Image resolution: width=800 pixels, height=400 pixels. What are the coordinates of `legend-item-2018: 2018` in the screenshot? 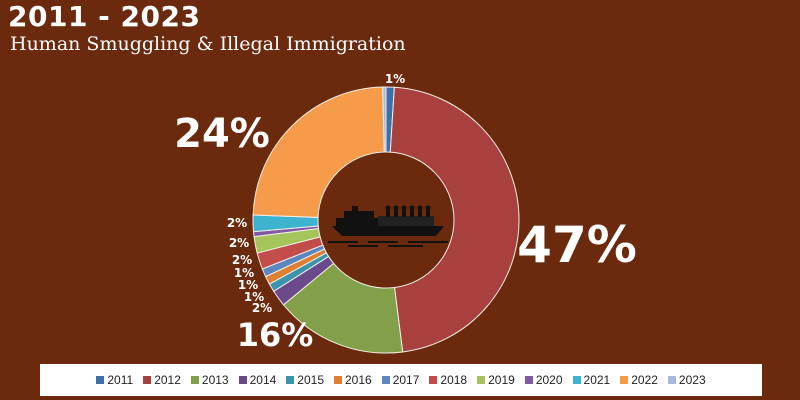 It's located at (448, 380).